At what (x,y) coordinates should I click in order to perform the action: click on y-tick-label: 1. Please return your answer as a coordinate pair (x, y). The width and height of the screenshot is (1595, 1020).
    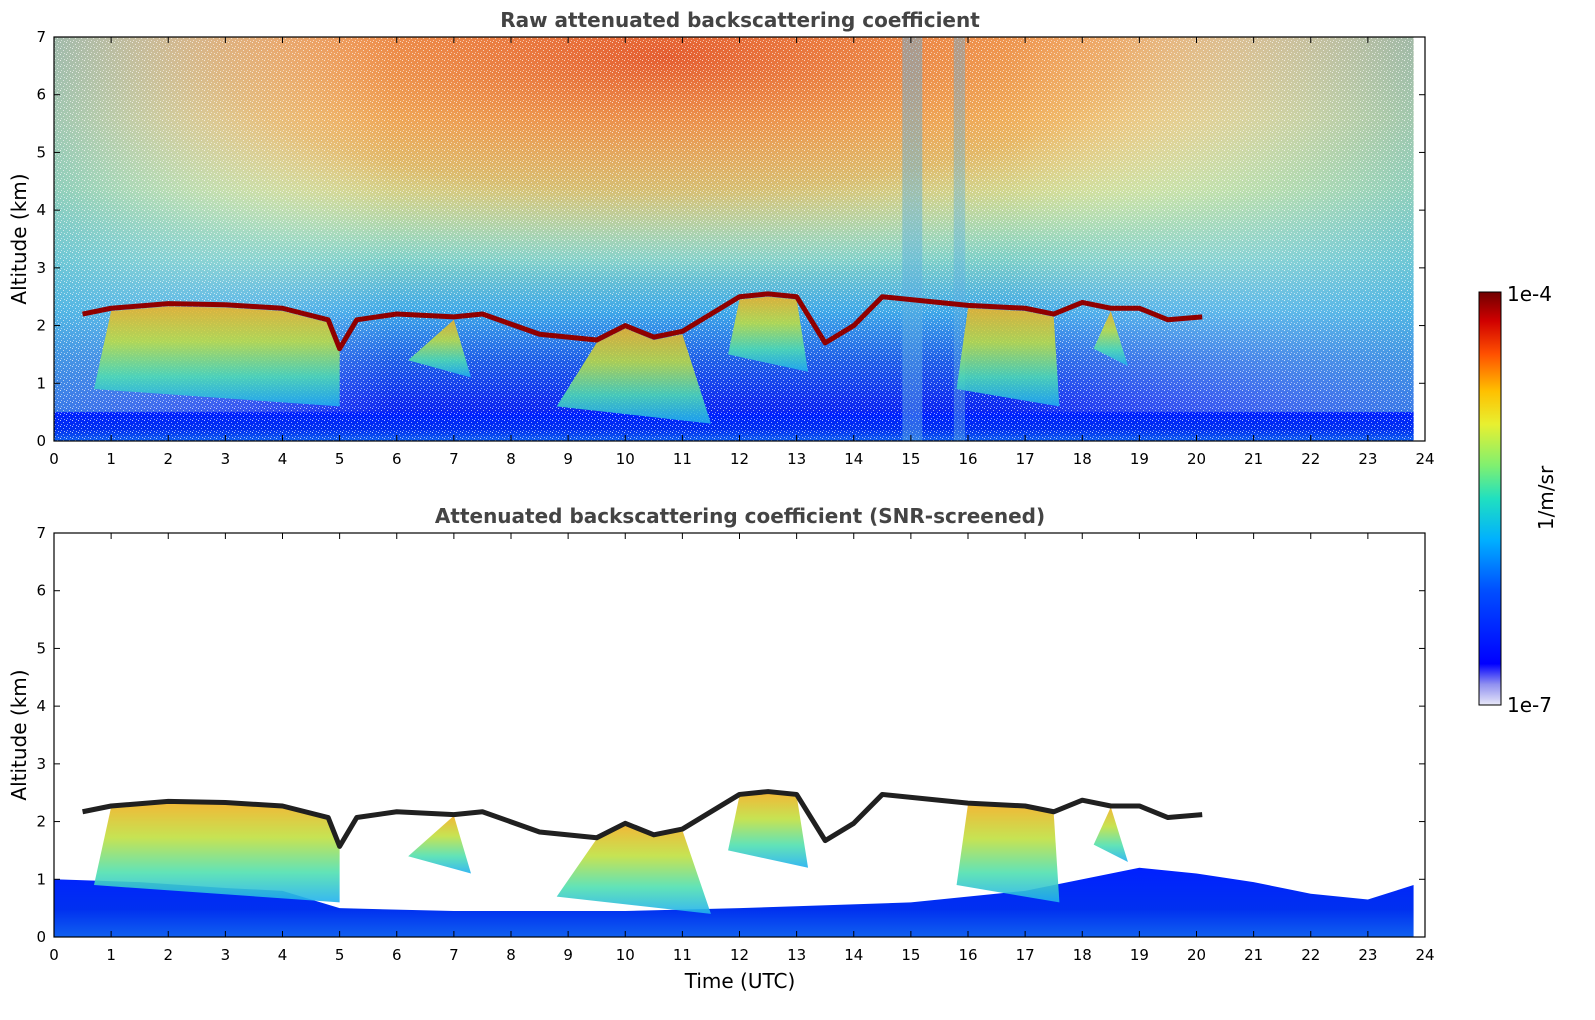
    Looking at the image, I should click on (41, 383).